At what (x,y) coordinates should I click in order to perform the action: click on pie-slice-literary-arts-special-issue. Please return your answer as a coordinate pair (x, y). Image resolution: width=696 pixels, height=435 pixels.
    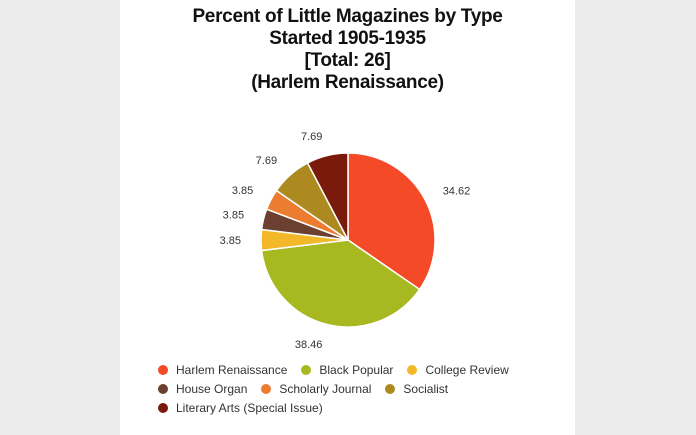
    Looking at the image, I should click on (327, 196).